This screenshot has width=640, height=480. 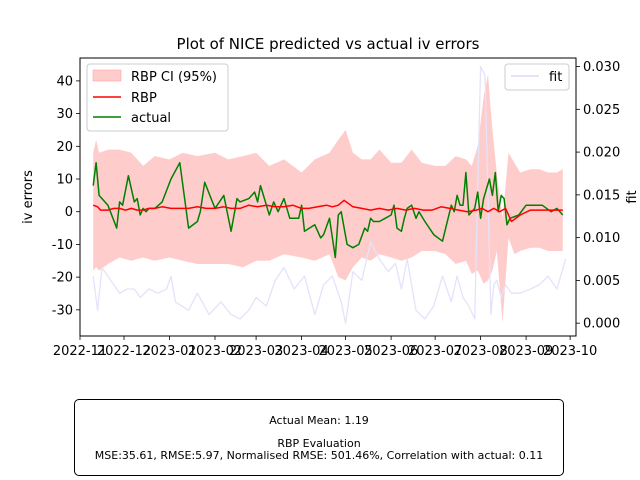 What do you see at coordinates (215, 351) in the screenshot?
I see `x-tick-label: 2023-02` at bounding box center [215, 351].